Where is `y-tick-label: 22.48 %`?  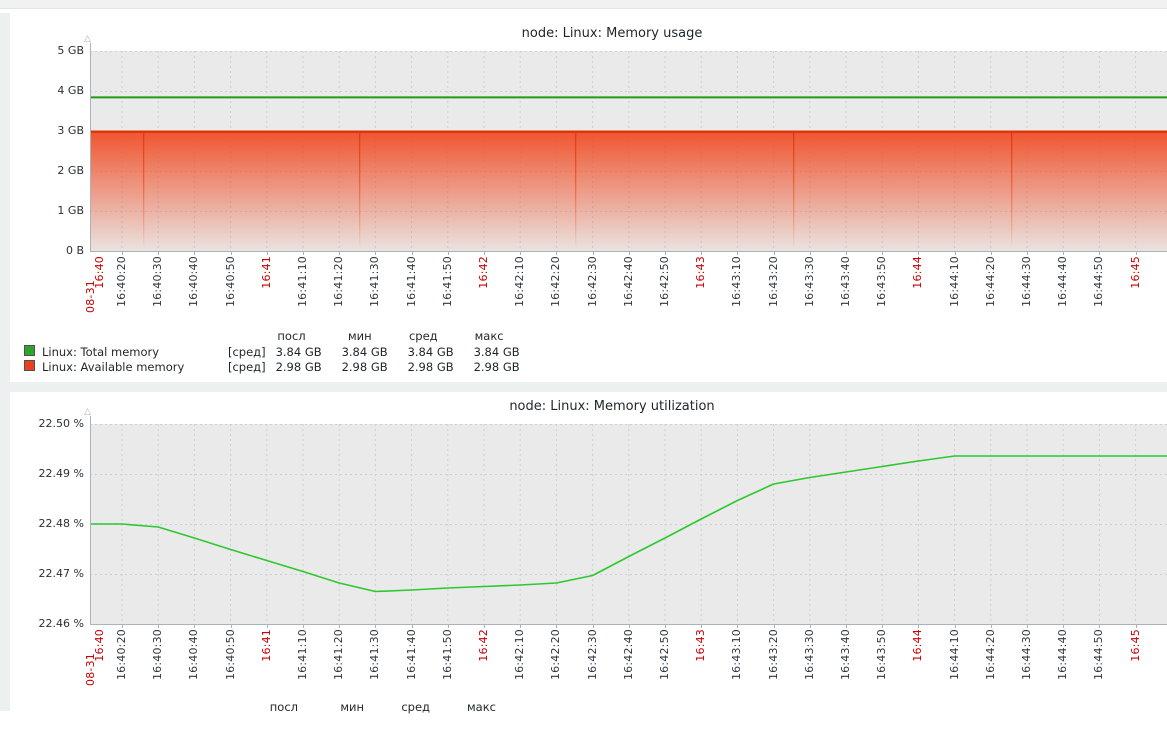 y-tick-label: 22.48 % is located at coordinates (61, 523).